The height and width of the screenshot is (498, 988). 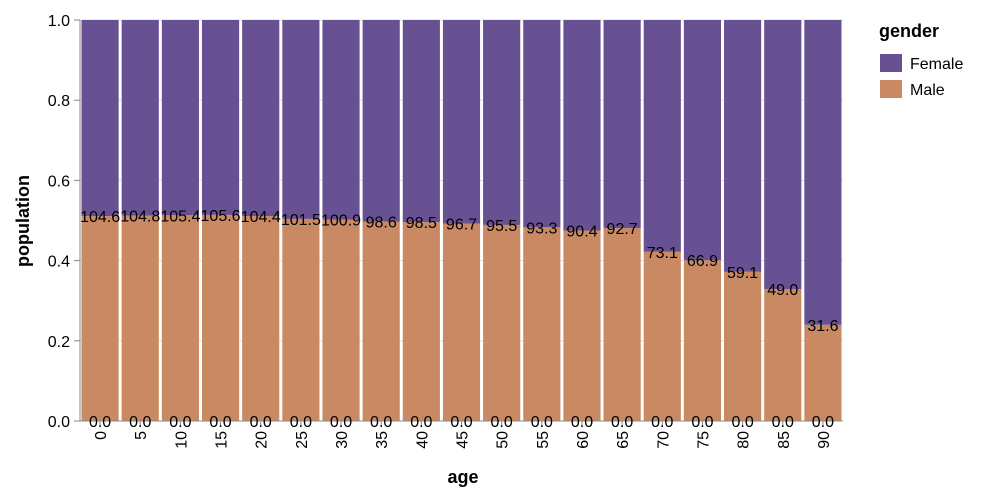 What do you see at coordinates (262, 440) in the screenshot?
I see `x-tick-label: 20` at bounding box center [262, 440].